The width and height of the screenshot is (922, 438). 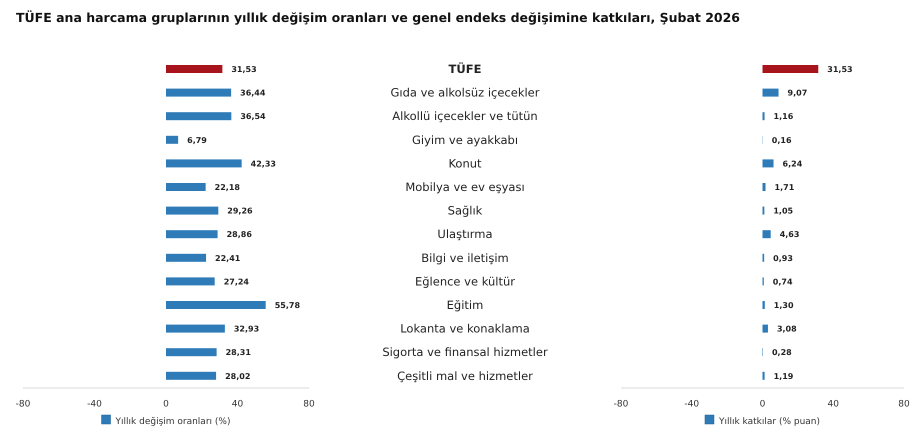 I want to click on data-label: 28,86, so click(x=239, y=235).